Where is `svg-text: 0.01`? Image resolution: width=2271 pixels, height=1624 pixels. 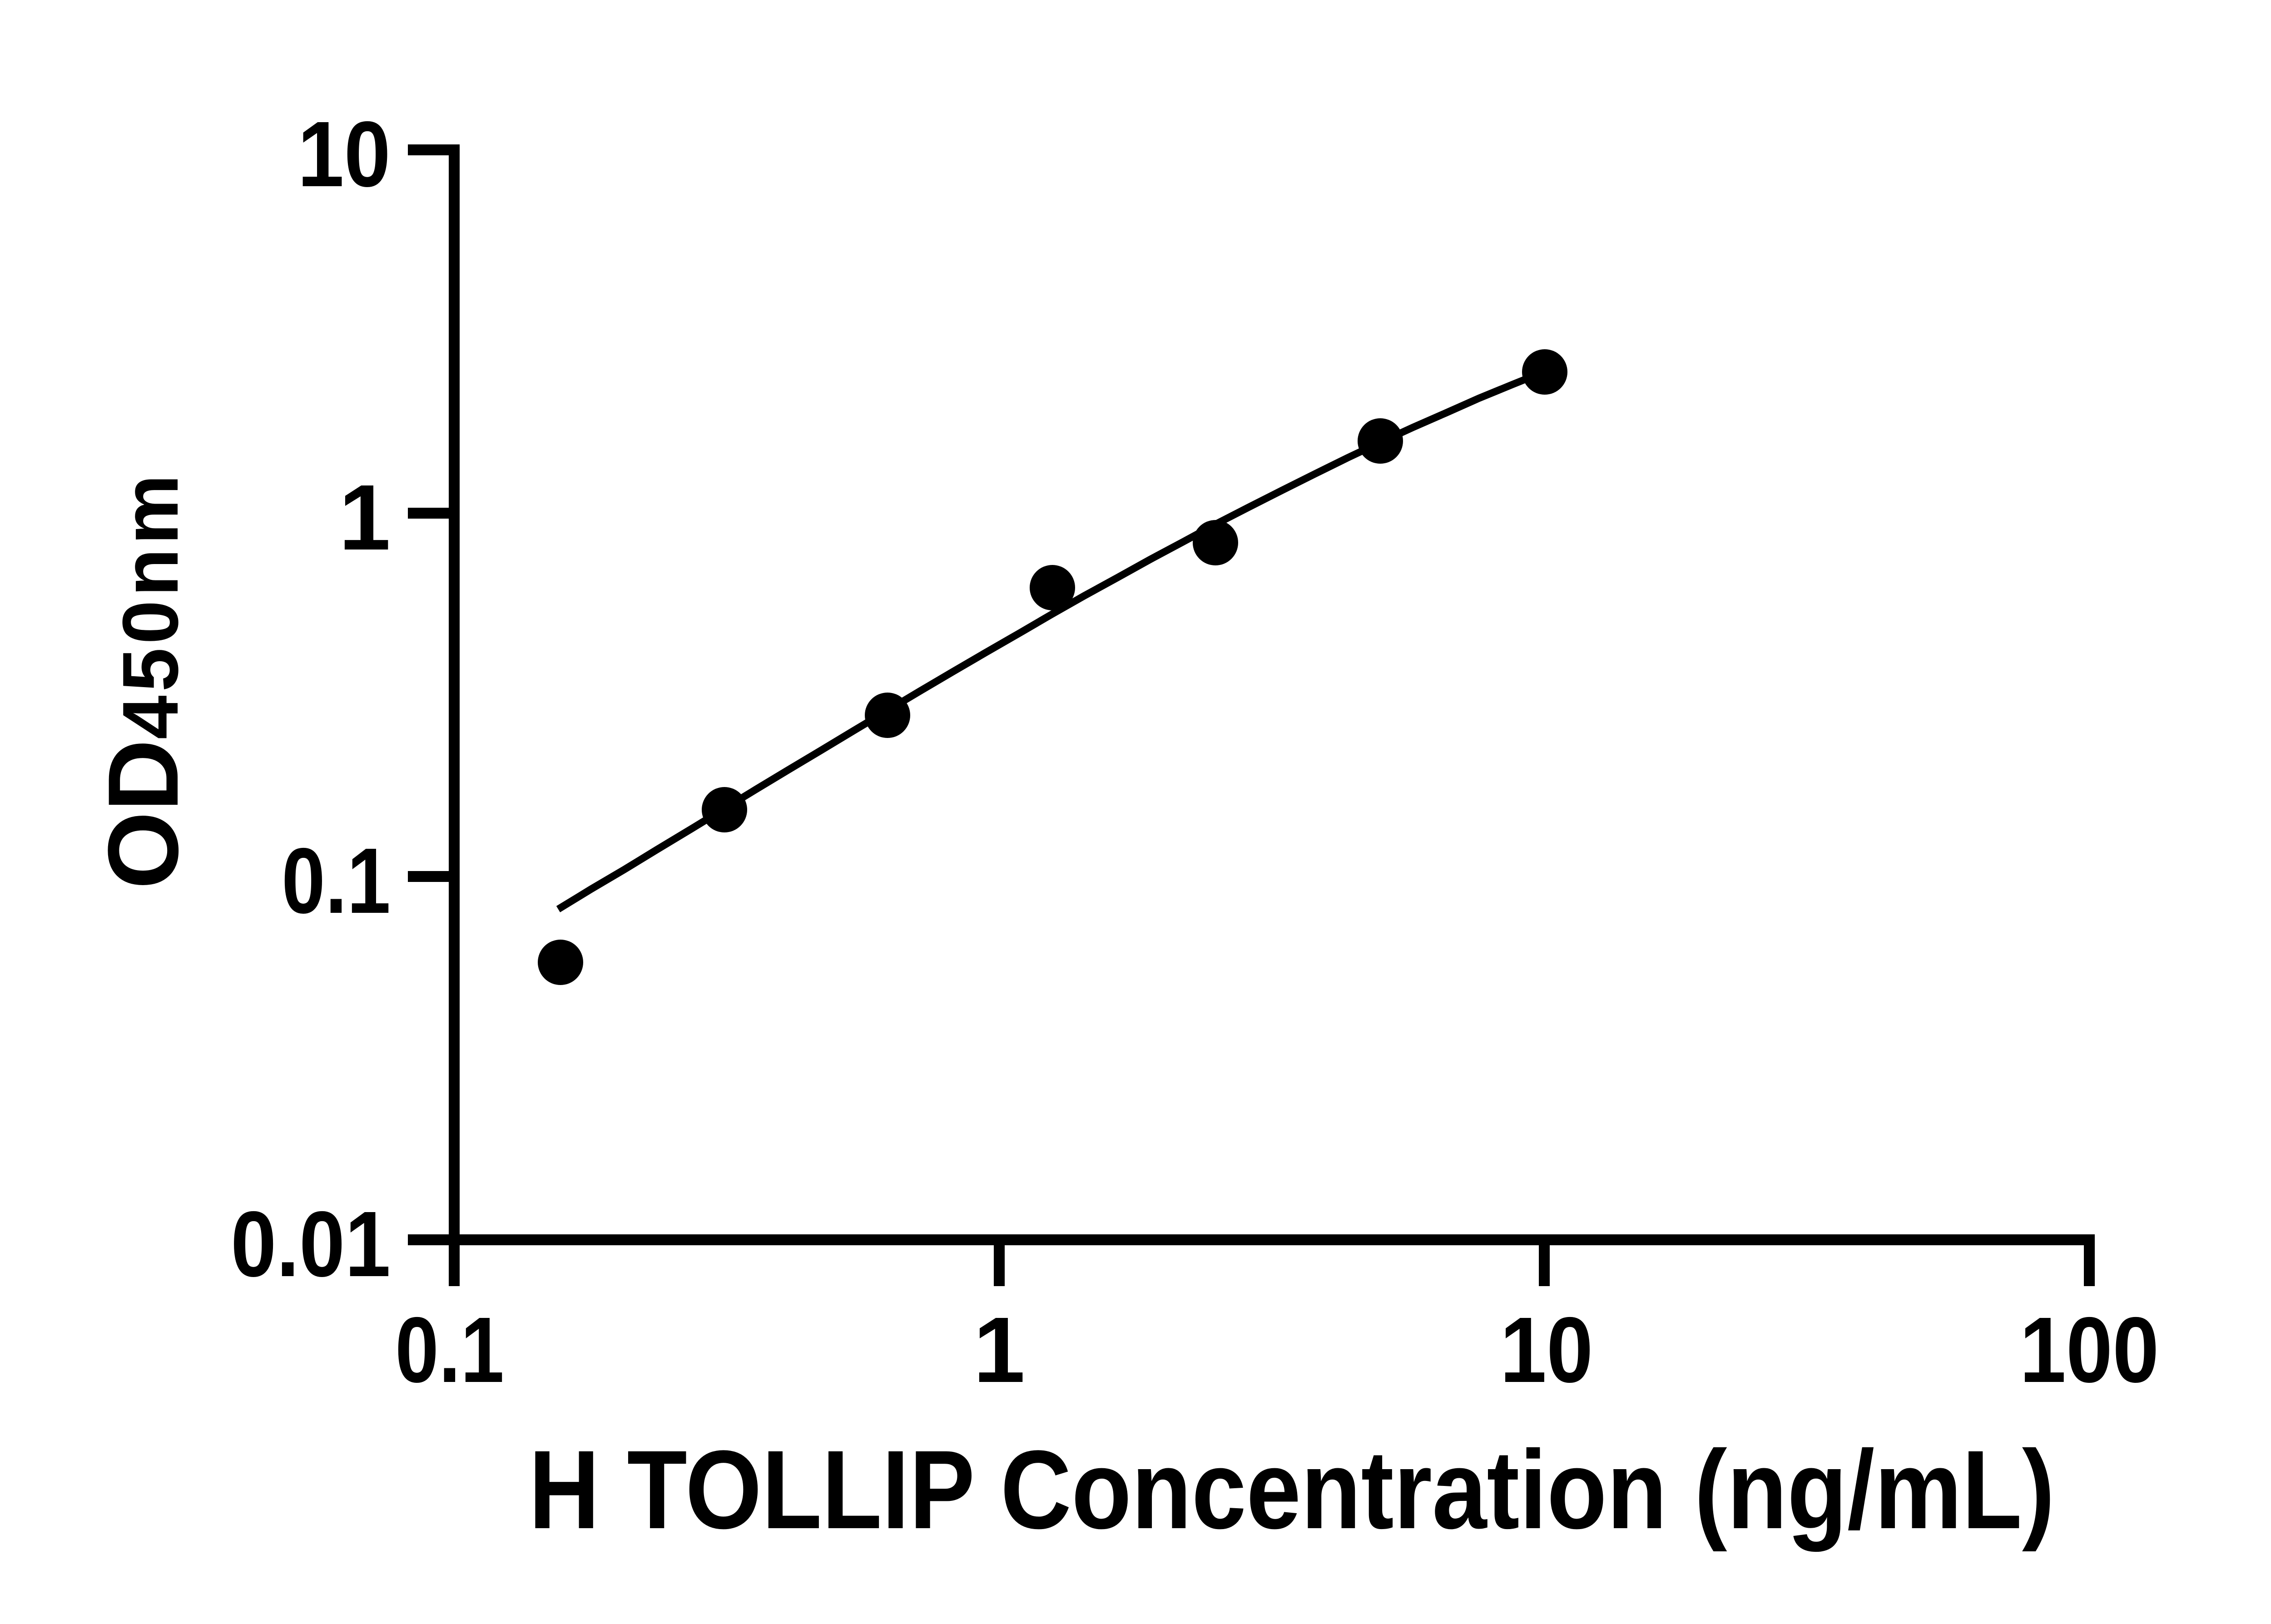
svg-text: 0.01 is located at coordinates (311, 1244).